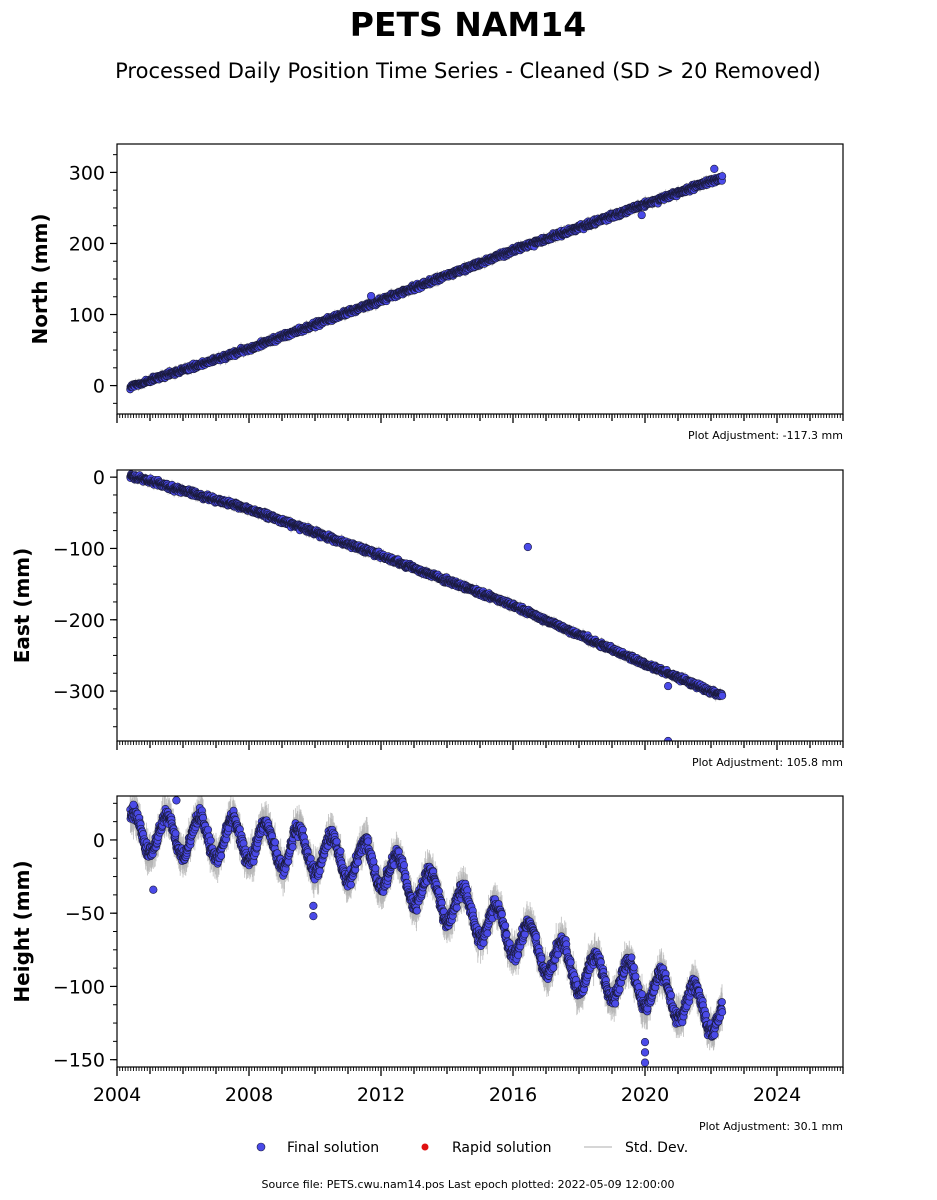 Image resolution: width=937 pixels, height=1200 pixels. Describe the element at coordinates (99, 387) in the screenshot. I see `y-tick-label: 0` at that location.